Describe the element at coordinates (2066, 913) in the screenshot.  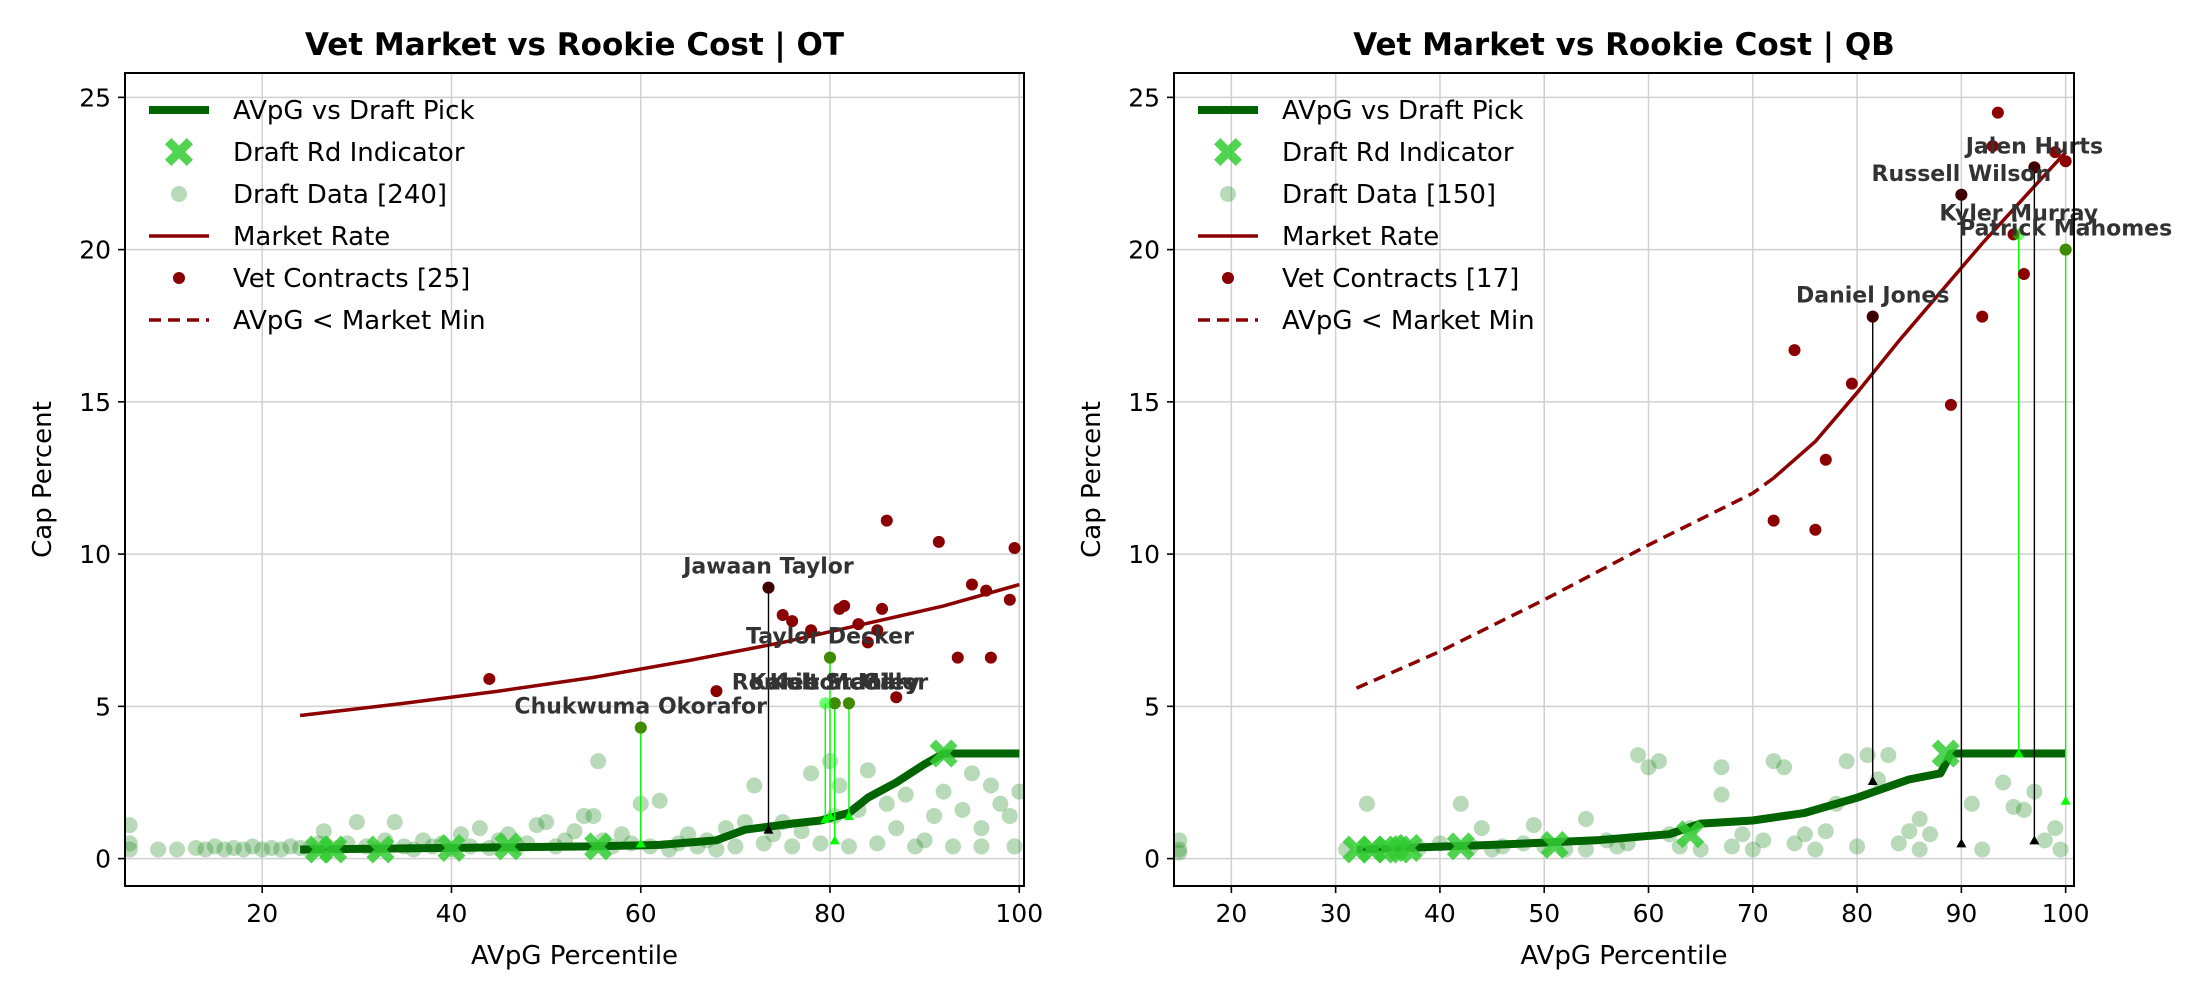
I see `x-tick-label: 100` at that location.